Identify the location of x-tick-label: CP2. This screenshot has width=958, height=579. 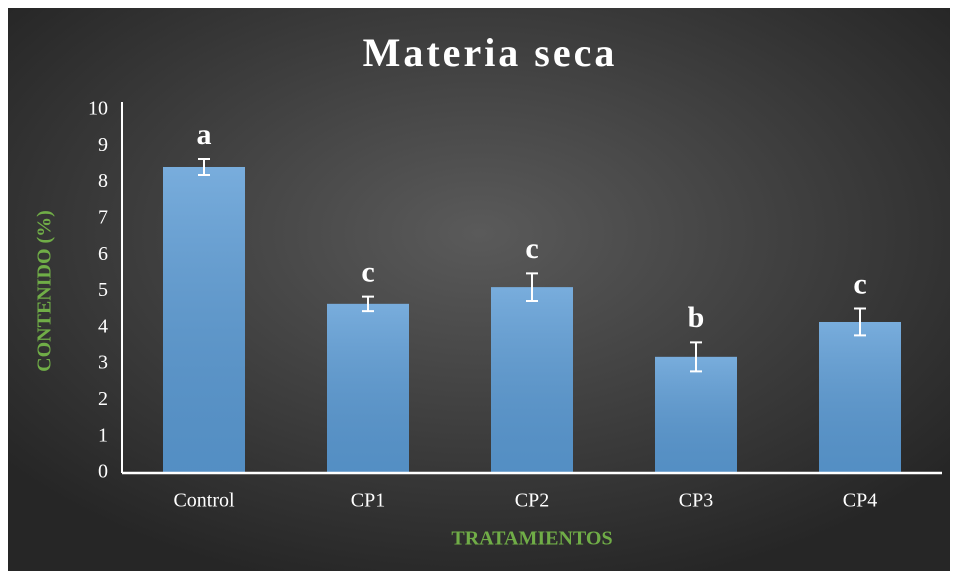
(532, 501).